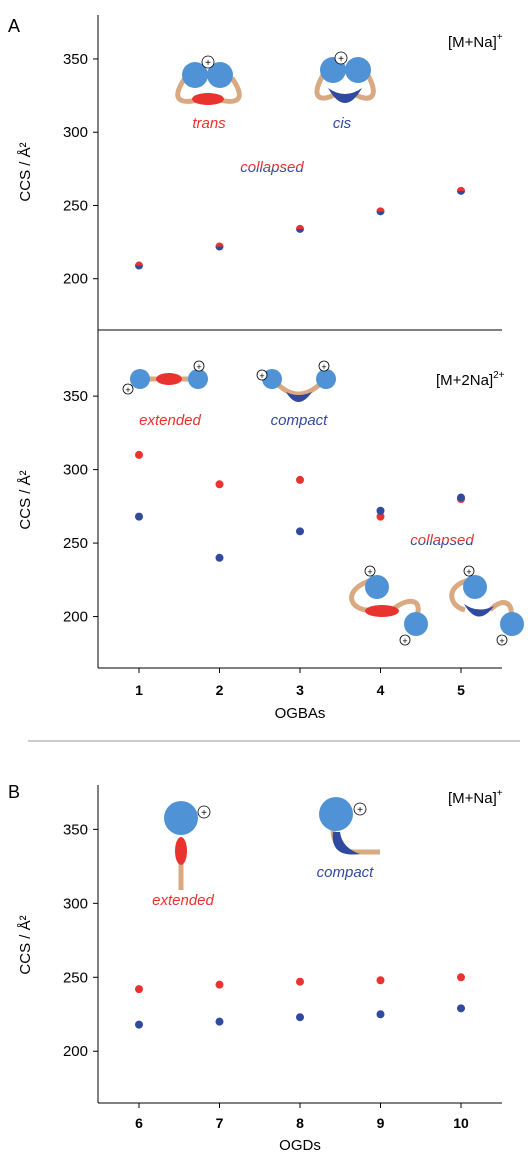  I want to click on y-tick-label-A_bottom: 300, so click(75, 470).